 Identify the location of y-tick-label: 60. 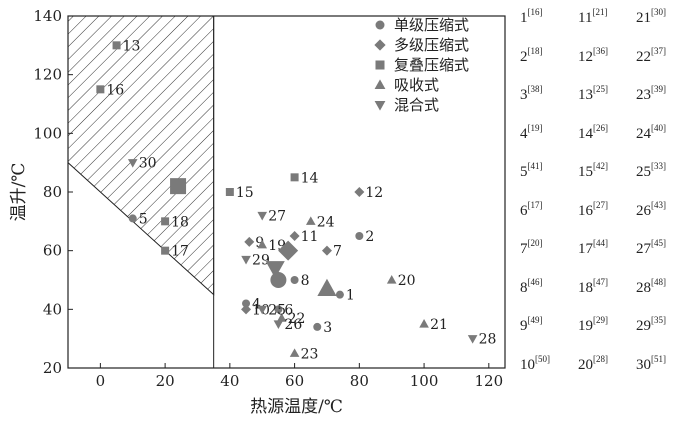
(52, 251).